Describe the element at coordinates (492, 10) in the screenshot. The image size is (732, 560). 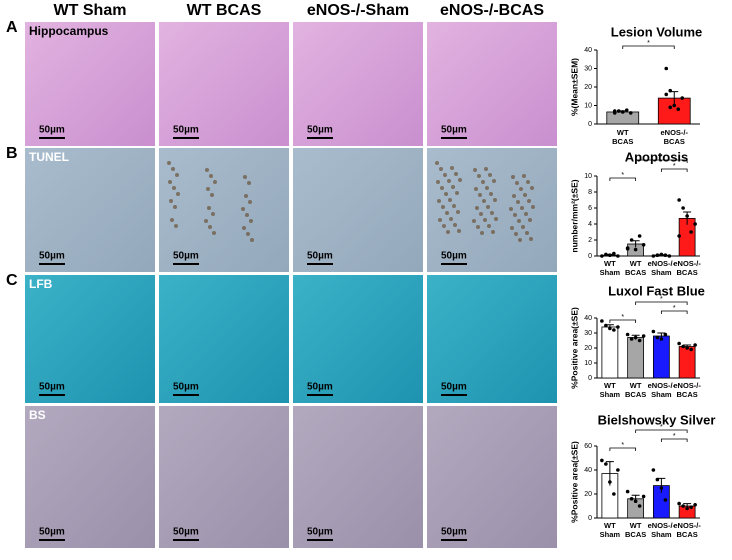
I see `column-header: eNOS-/-BCAS` at that location.